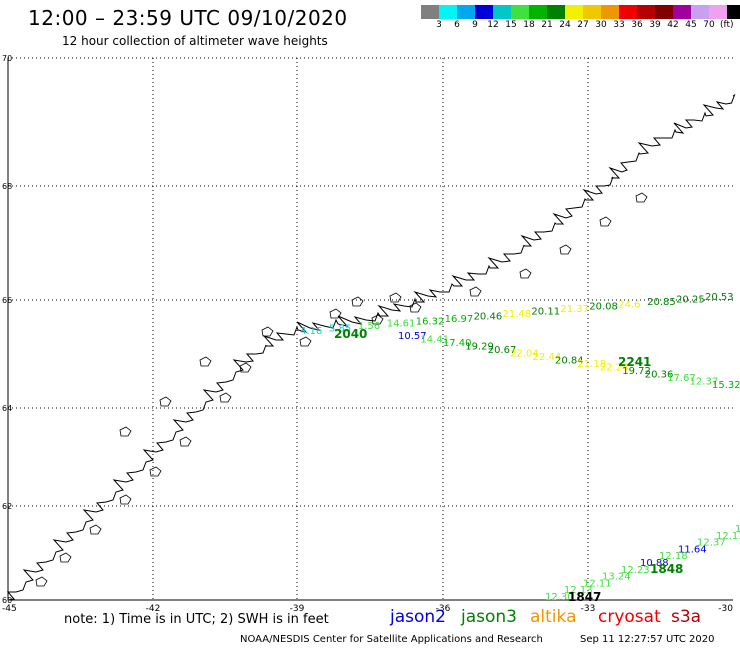  I want to click on wave-height-label: 17.67, so click(681, 378).